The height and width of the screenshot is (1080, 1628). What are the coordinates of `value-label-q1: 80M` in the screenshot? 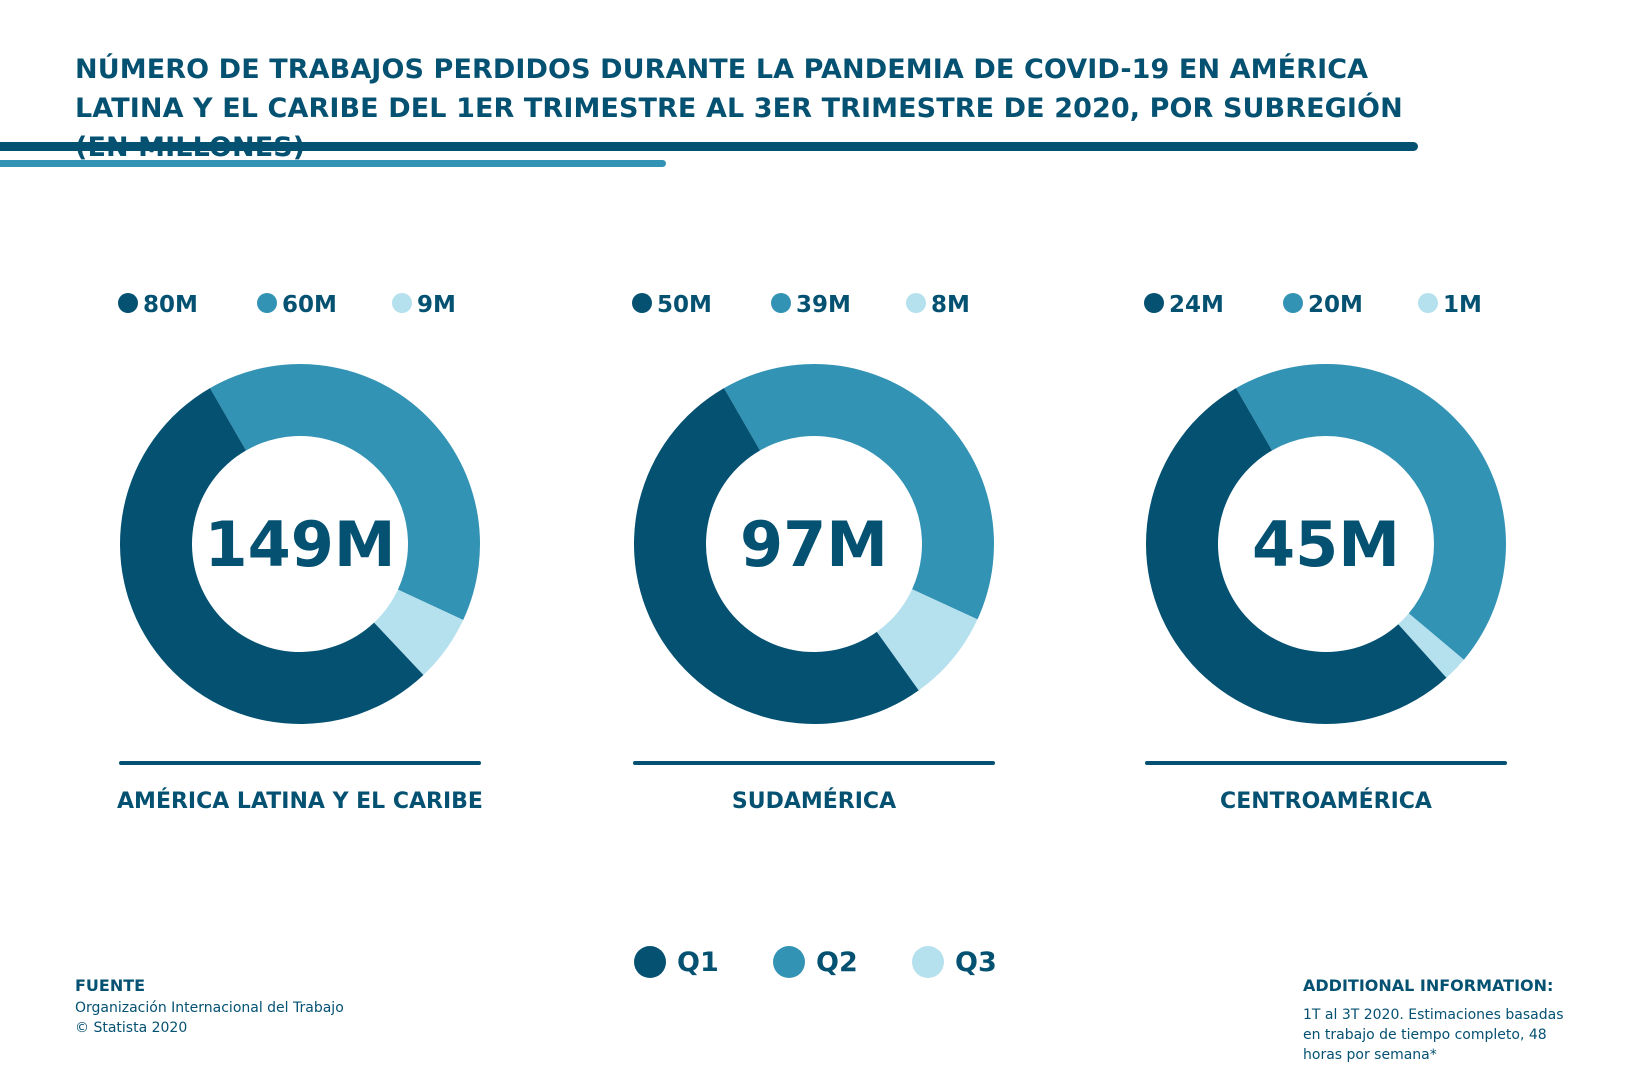 It's located at (170, 305).